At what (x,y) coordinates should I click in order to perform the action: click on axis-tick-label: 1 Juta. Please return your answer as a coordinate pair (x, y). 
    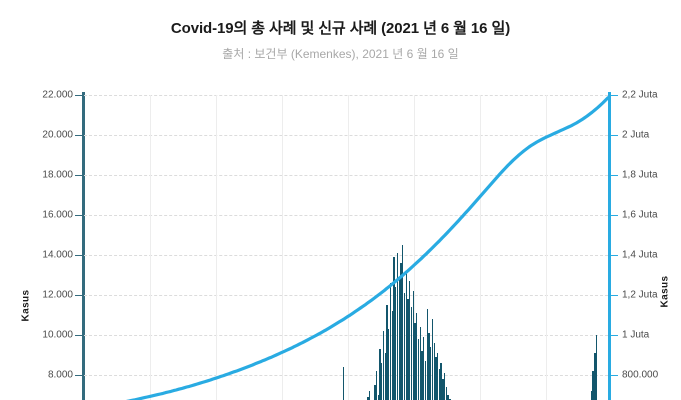
    Looking at the image, I should click on (636, 335).